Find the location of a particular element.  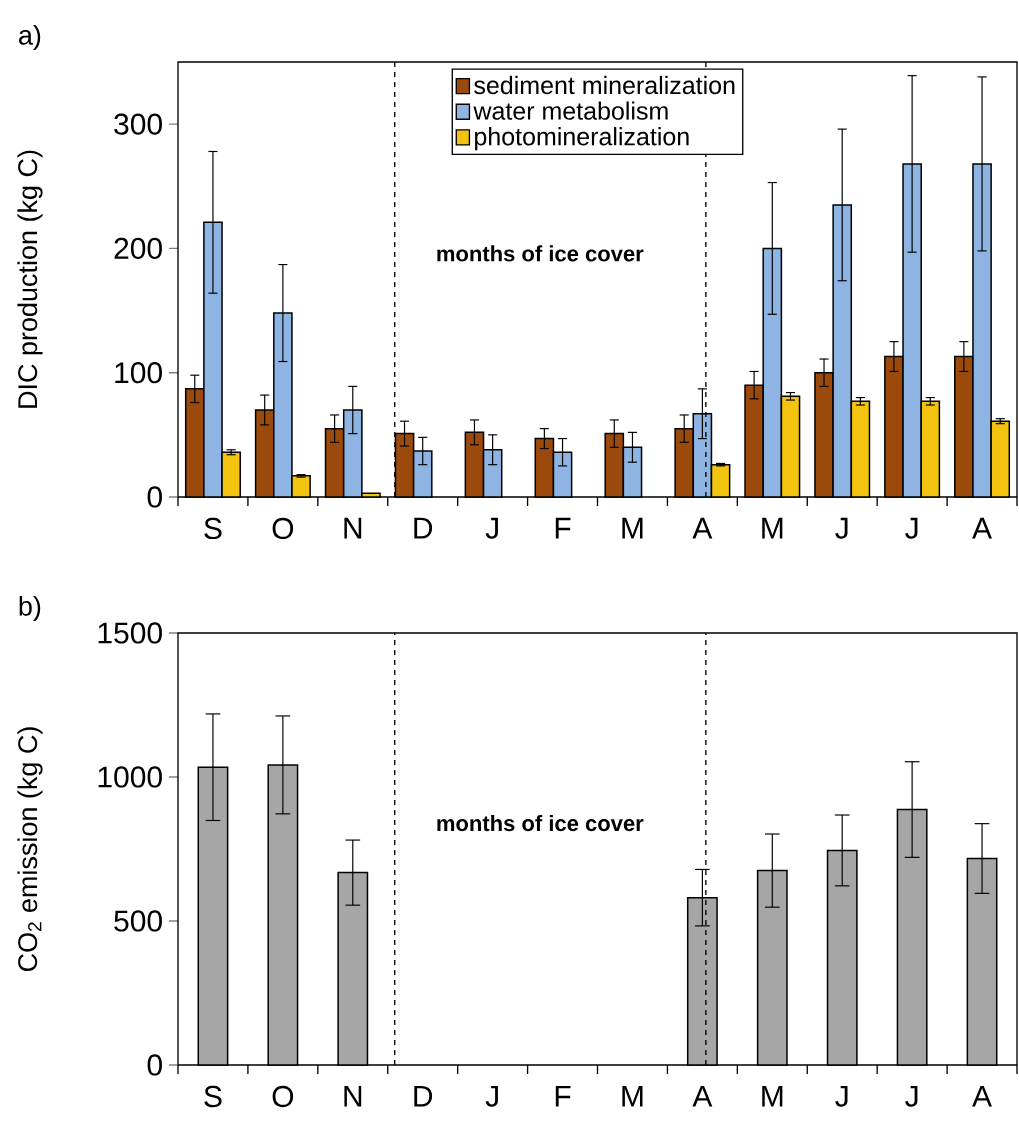

y-axis-title: DIC production (kg C) is located at coordinates (30, 279).